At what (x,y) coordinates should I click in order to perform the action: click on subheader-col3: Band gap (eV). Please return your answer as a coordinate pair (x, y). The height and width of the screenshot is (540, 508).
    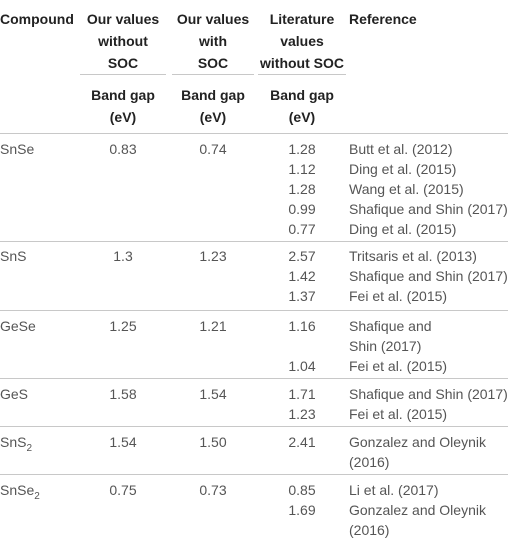
    Looking at the image, I should click on (302, 106).